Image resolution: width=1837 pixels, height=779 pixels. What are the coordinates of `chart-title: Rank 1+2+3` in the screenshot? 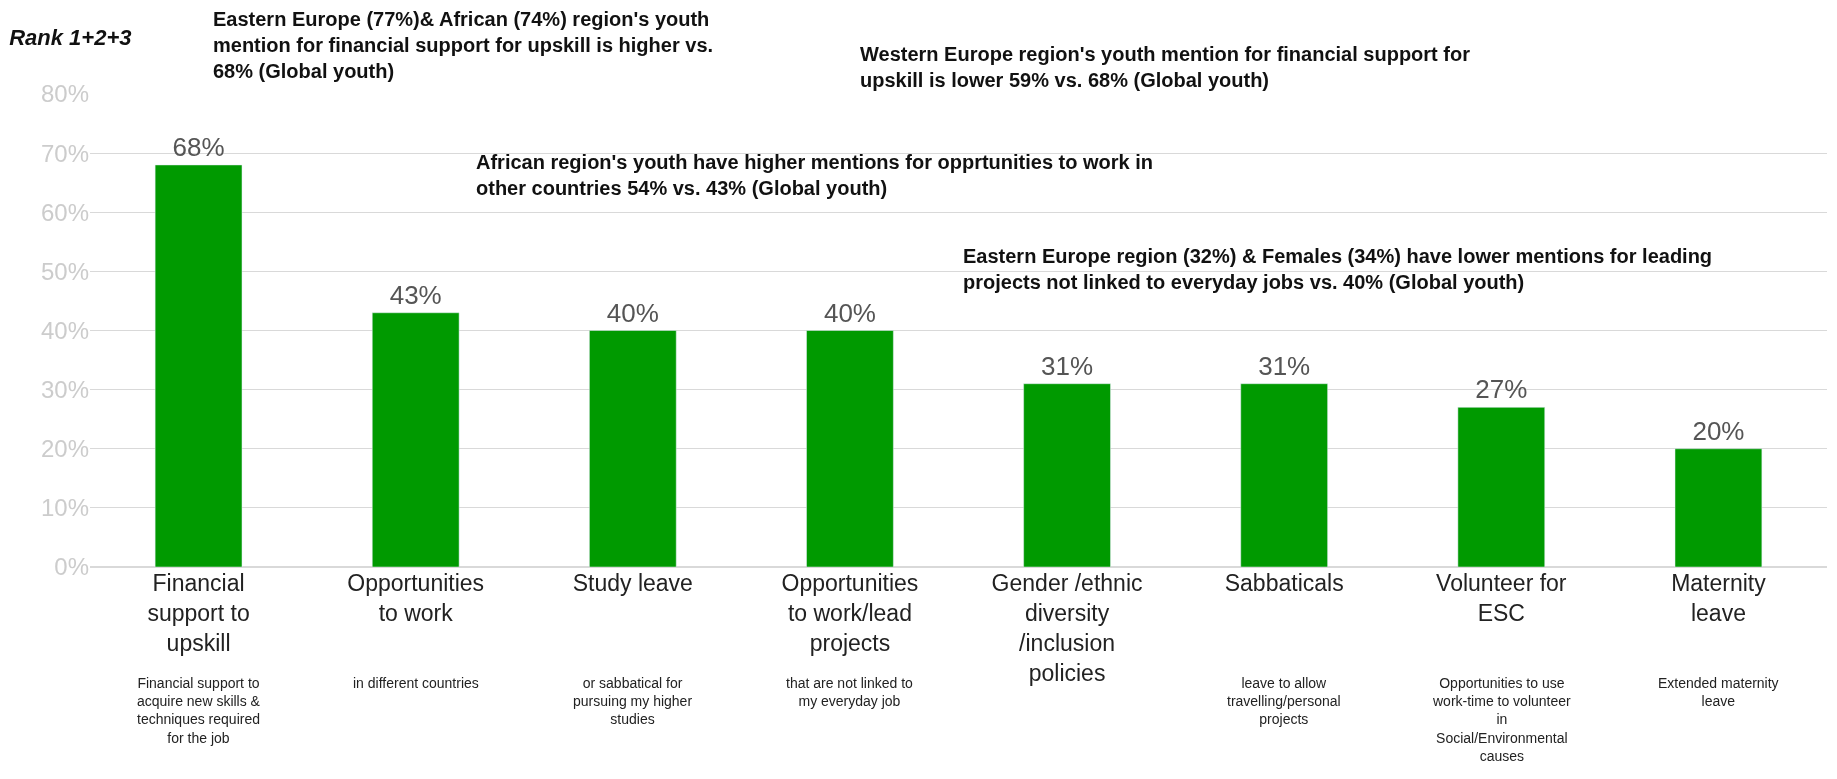 It's located at (70, 38).